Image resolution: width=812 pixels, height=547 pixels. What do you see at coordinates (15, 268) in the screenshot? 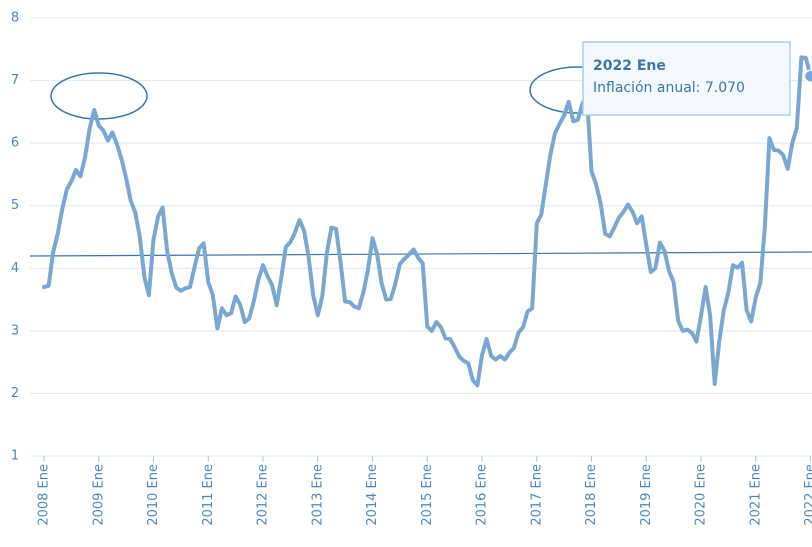
I see `y-tick-label: 4` at bounding box center [15, 268].